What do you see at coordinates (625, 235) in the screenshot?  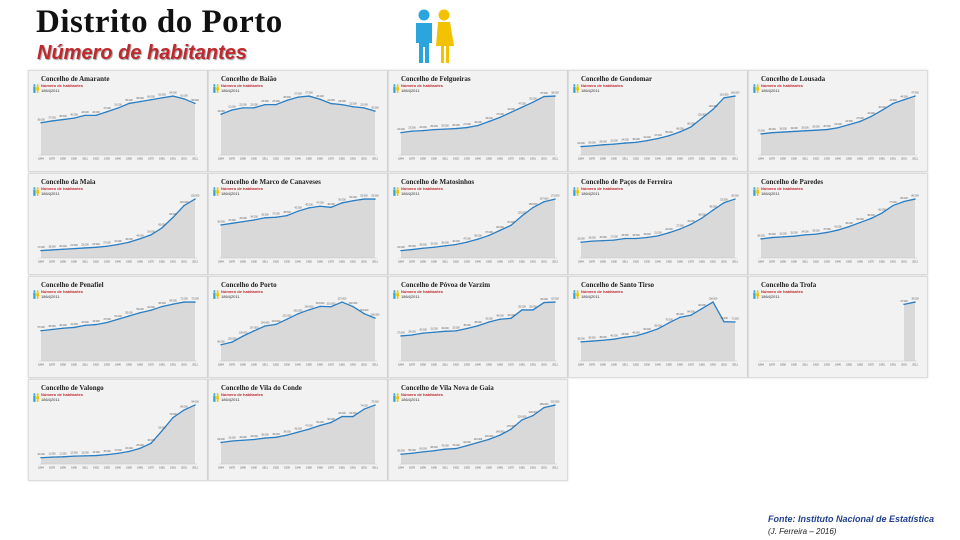 I see `data-label: 18.500` at bounding box center [625, 235].